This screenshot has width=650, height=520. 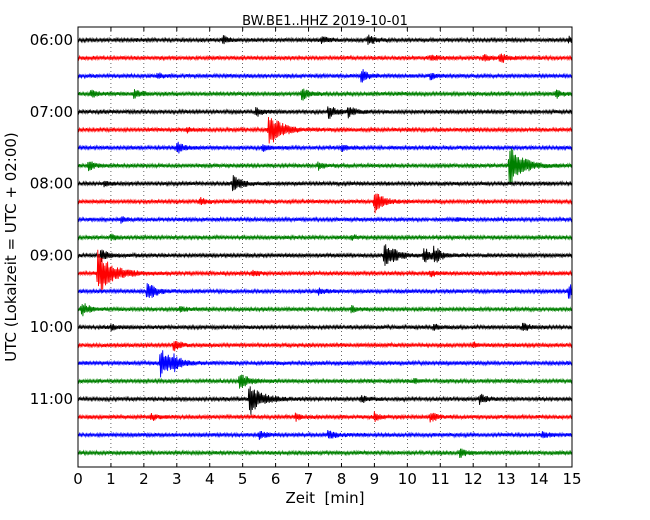 I want to click on x-tick-label: 2, so click(x=144, y=479).